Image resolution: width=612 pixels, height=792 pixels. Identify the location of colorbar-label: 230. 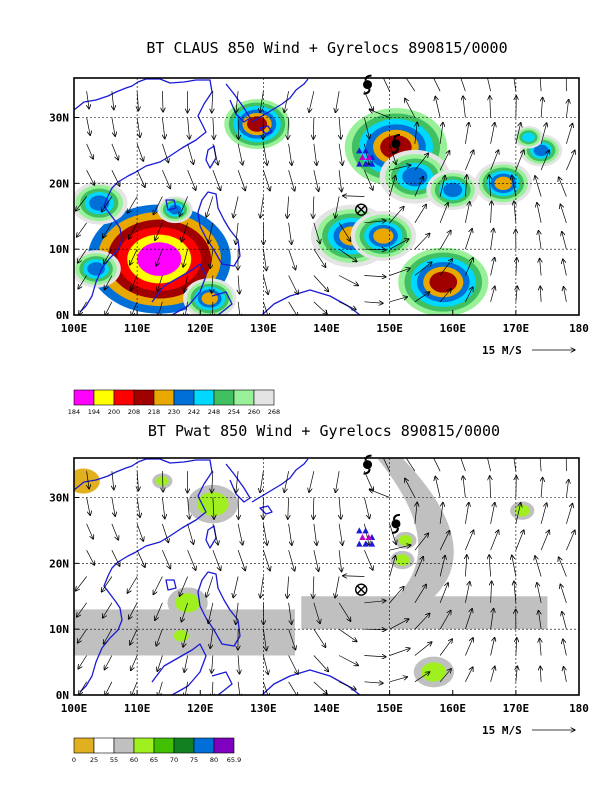
(174, 412).